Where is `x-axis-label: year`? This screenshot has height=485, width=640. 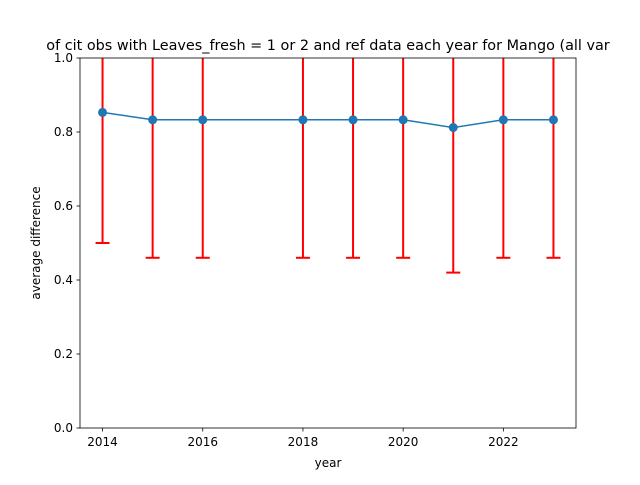
x-axis-label: year is located at coordinates (328, 463).